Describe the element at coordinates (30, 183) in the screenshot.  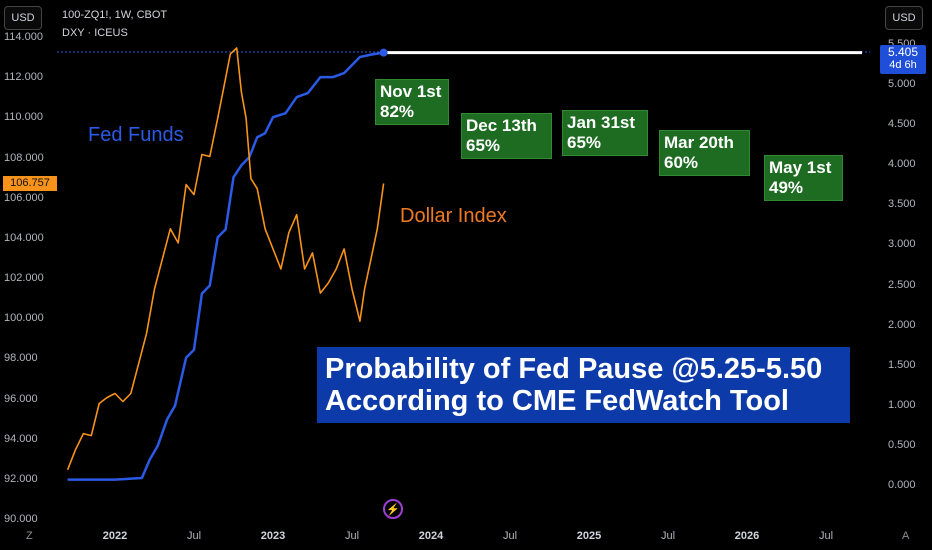
I see `dxy-last-price-badge: 106.757` at that location.